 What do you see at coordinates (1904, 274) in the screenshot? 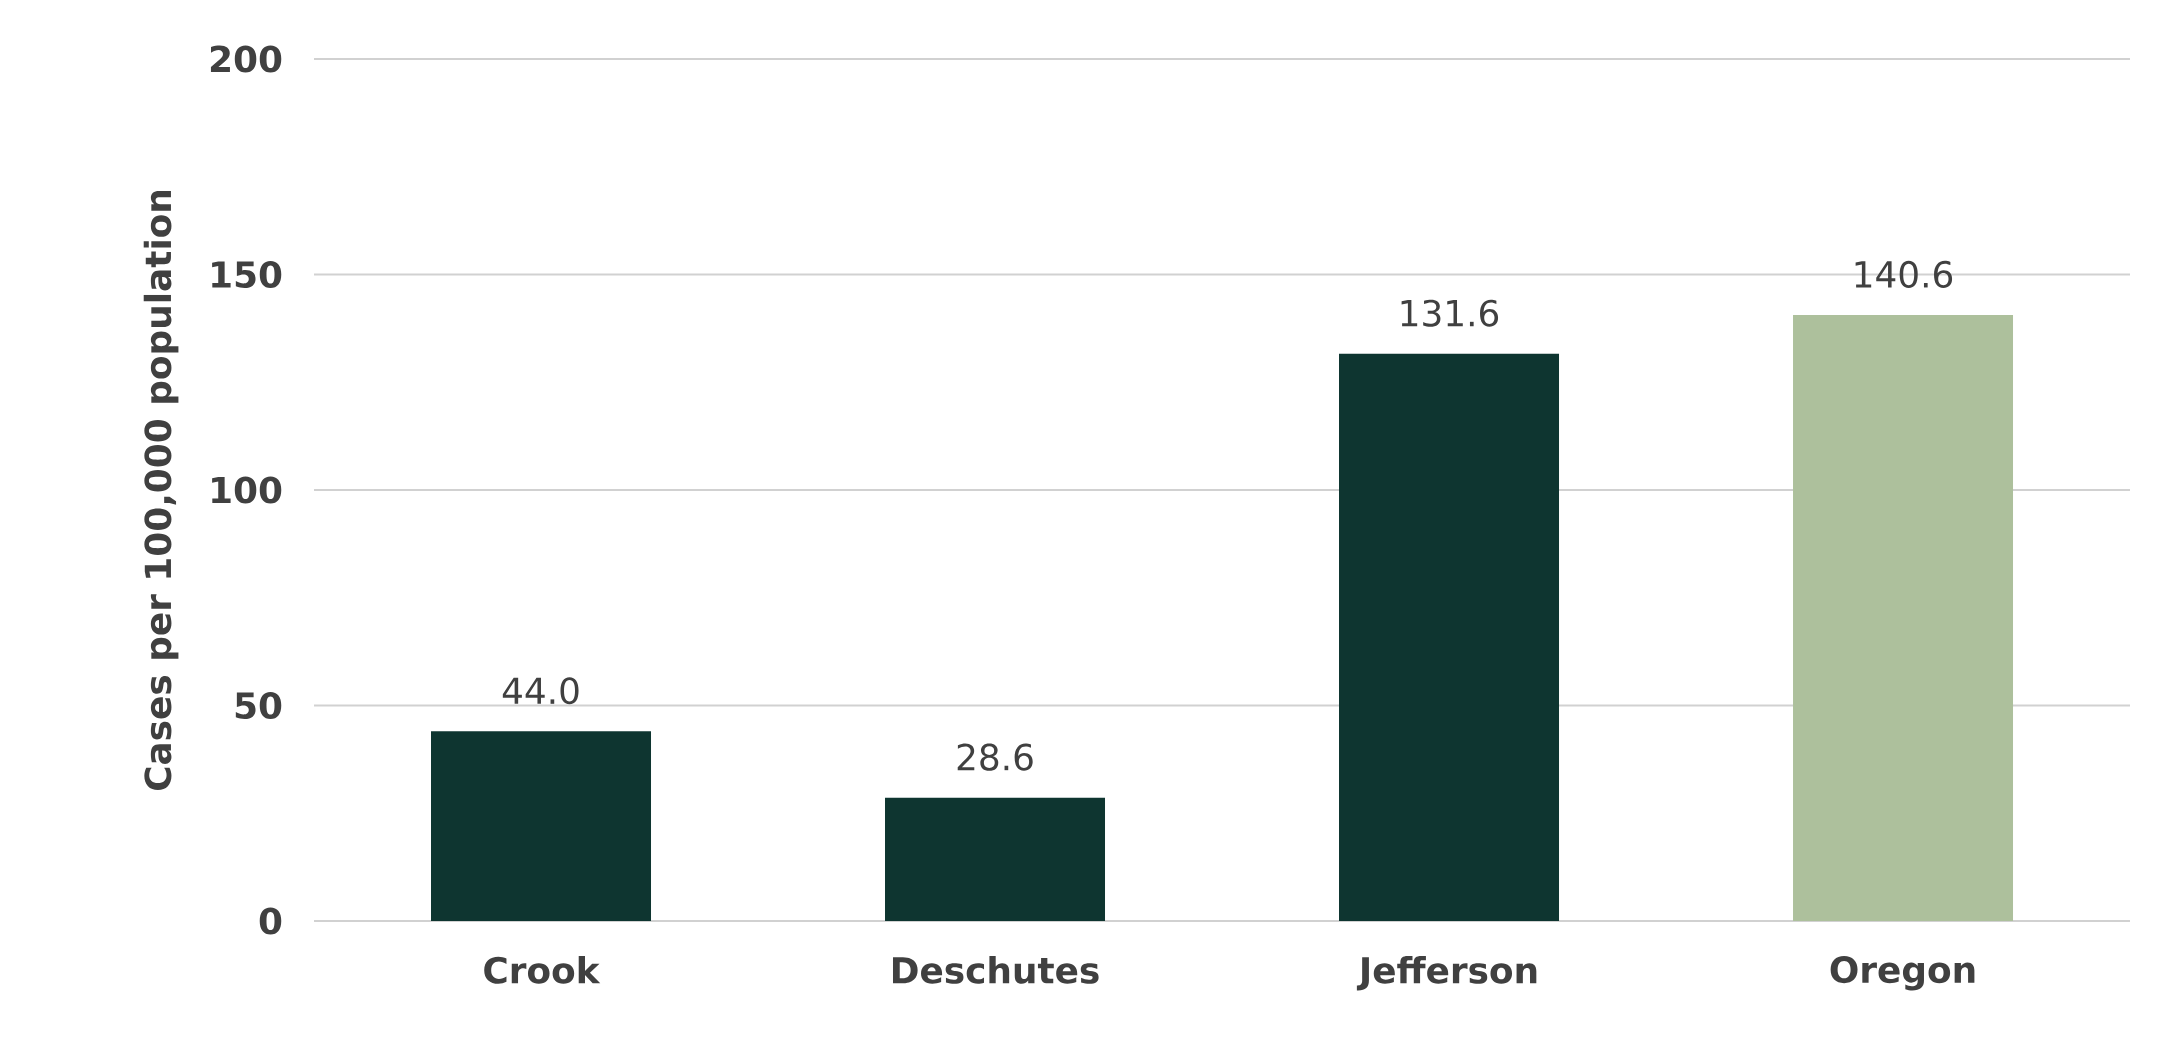
I see `data-label: 140.6` at bounding box center [1904, 274].